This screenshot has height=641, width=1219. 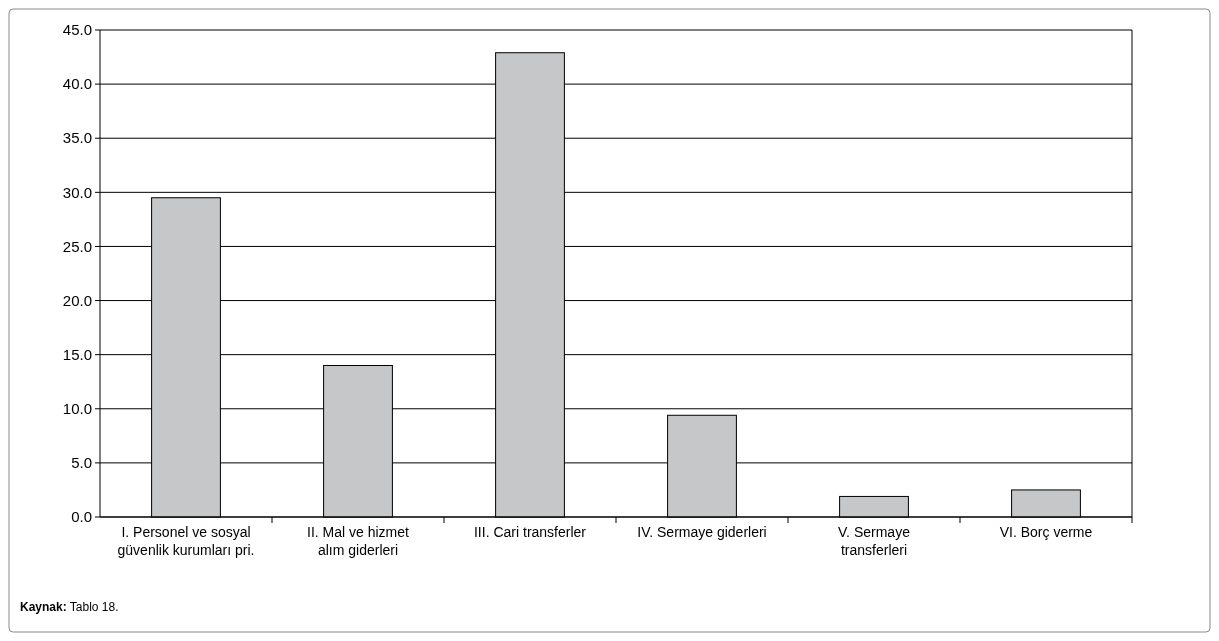 What do you see at coordinates (77, 84) in the screenshot?
I see `y-tick-label: 40.0` at bounding box center [77, 84].